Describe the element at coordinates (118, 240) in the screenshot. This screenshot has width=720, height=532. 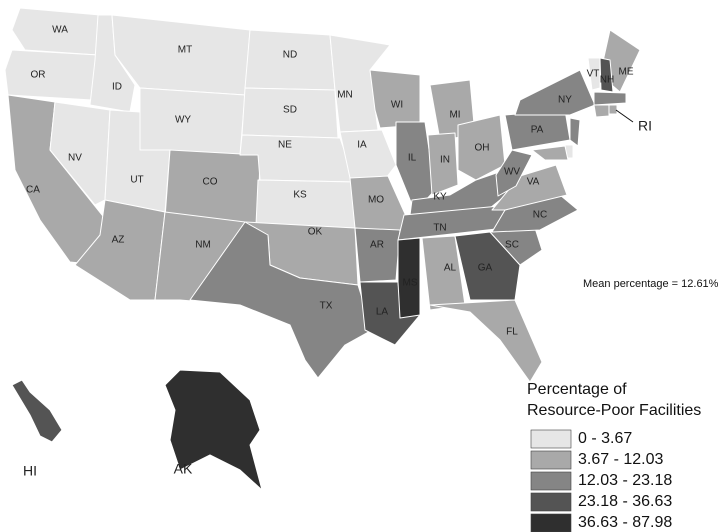
I see `state-label: AZ` at that location.